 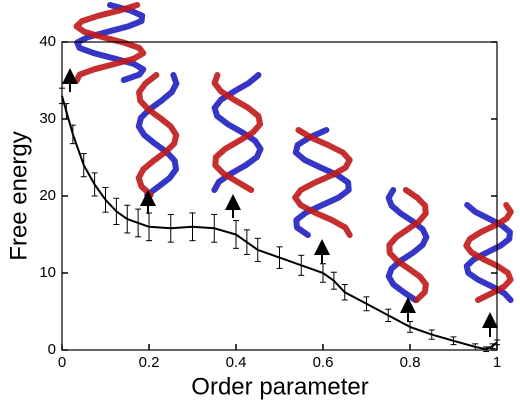 I want to click on x-tick-label: 0, so click(x=62, y=362).